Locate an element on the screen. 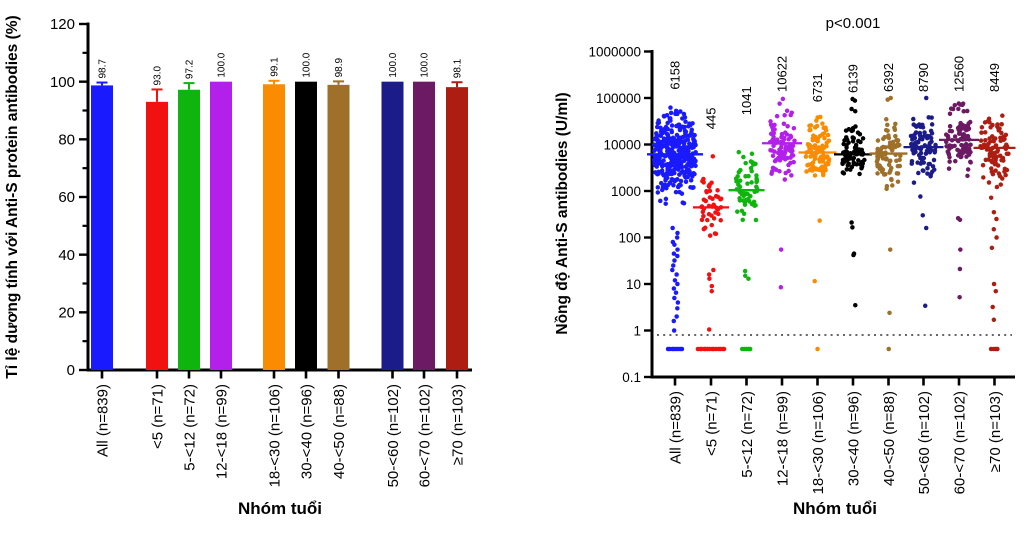  x-tick-label: 60-<70 (n=102) is located at coordinates (960, 442).